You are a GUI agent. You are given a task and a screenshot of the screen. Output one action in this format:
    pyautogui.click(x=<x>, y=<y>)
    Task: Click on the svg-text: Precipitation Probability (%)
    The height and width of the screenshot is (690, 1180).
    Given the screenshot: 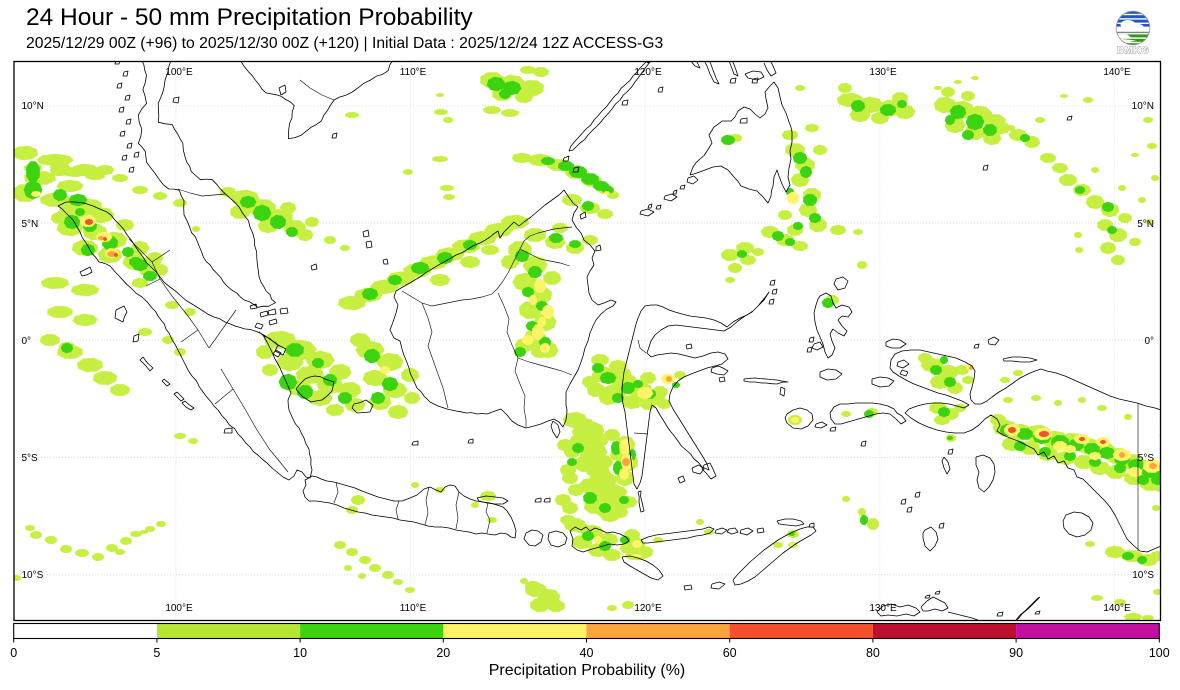 What is the action you would take?
    pyautogui.click(x=587, y=670)
    